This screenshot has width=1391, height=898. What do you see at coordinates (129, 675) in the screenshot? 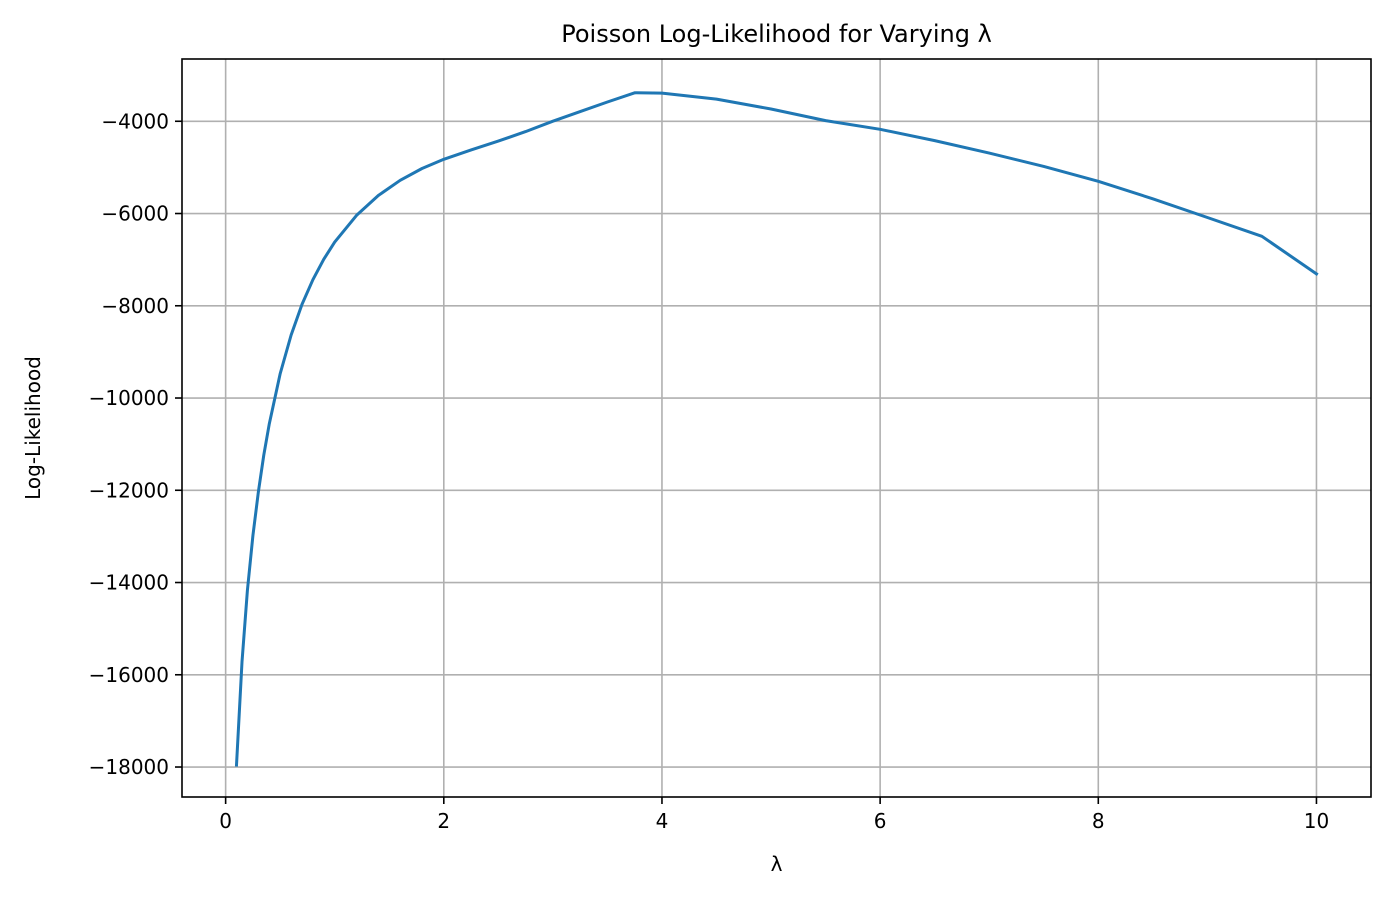
I see `y-tick-label: −16000` at bounding box center [129, 675].